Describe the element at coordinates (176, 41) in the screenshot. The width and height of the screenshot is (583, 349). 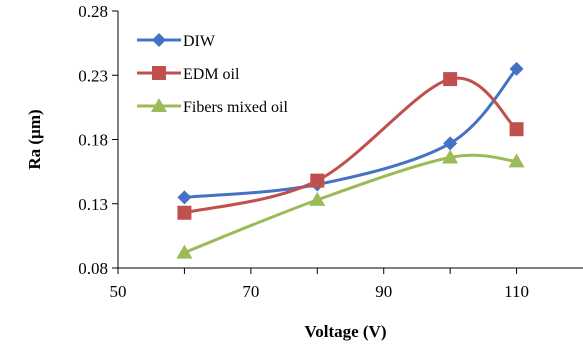
I see `legend-item-diw: DIW` at that location.